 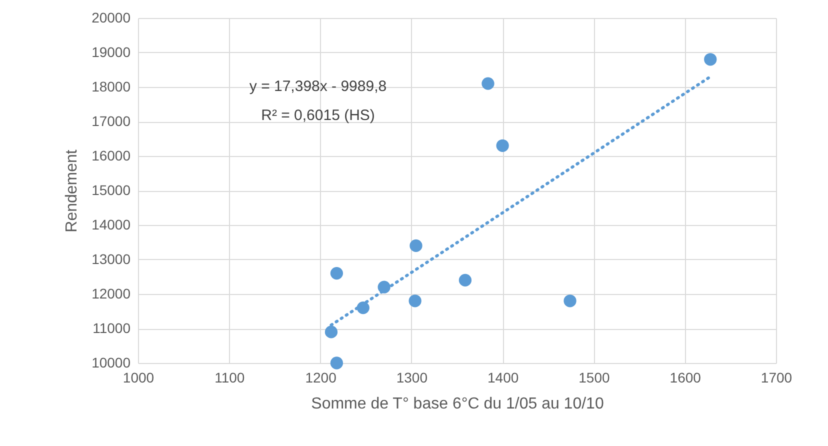 What do you see at coordinates (138, 378) in the screenshot?
I see `x-tick-label: 1000` at bounding box center [138, 378].